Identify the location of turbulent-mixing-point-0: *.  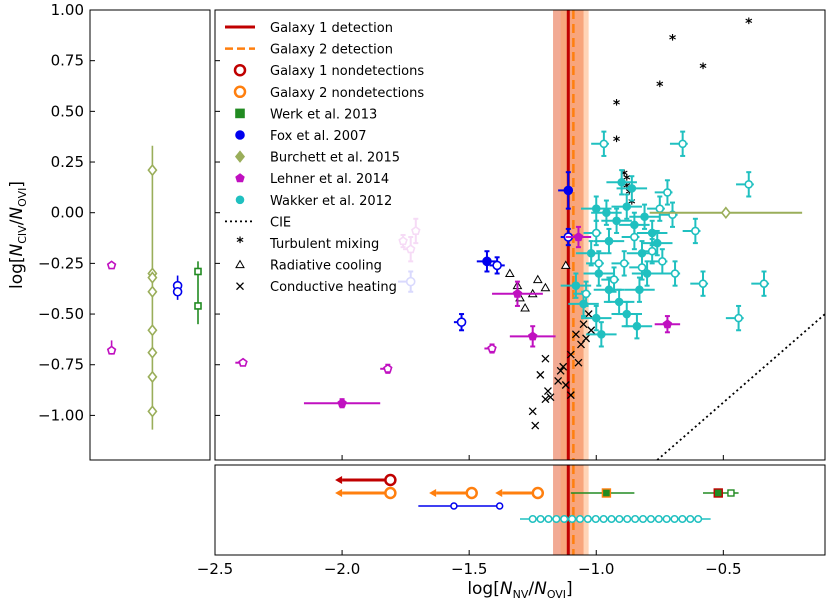
(749, 24).